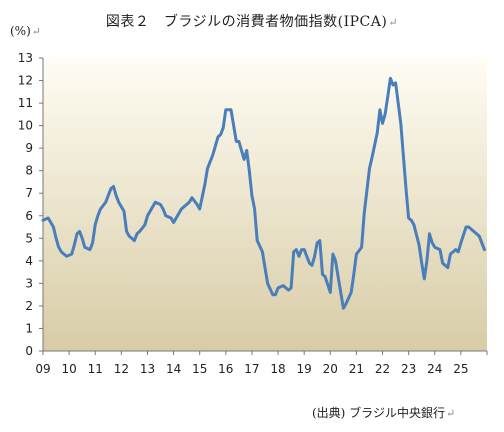 Image resolution: width=504 pixels, height=432 pixels. What do you see at coordinates (304, 369) in the screenshot?
I see `x-tick-label: 19` at bounding box center [304, 369].